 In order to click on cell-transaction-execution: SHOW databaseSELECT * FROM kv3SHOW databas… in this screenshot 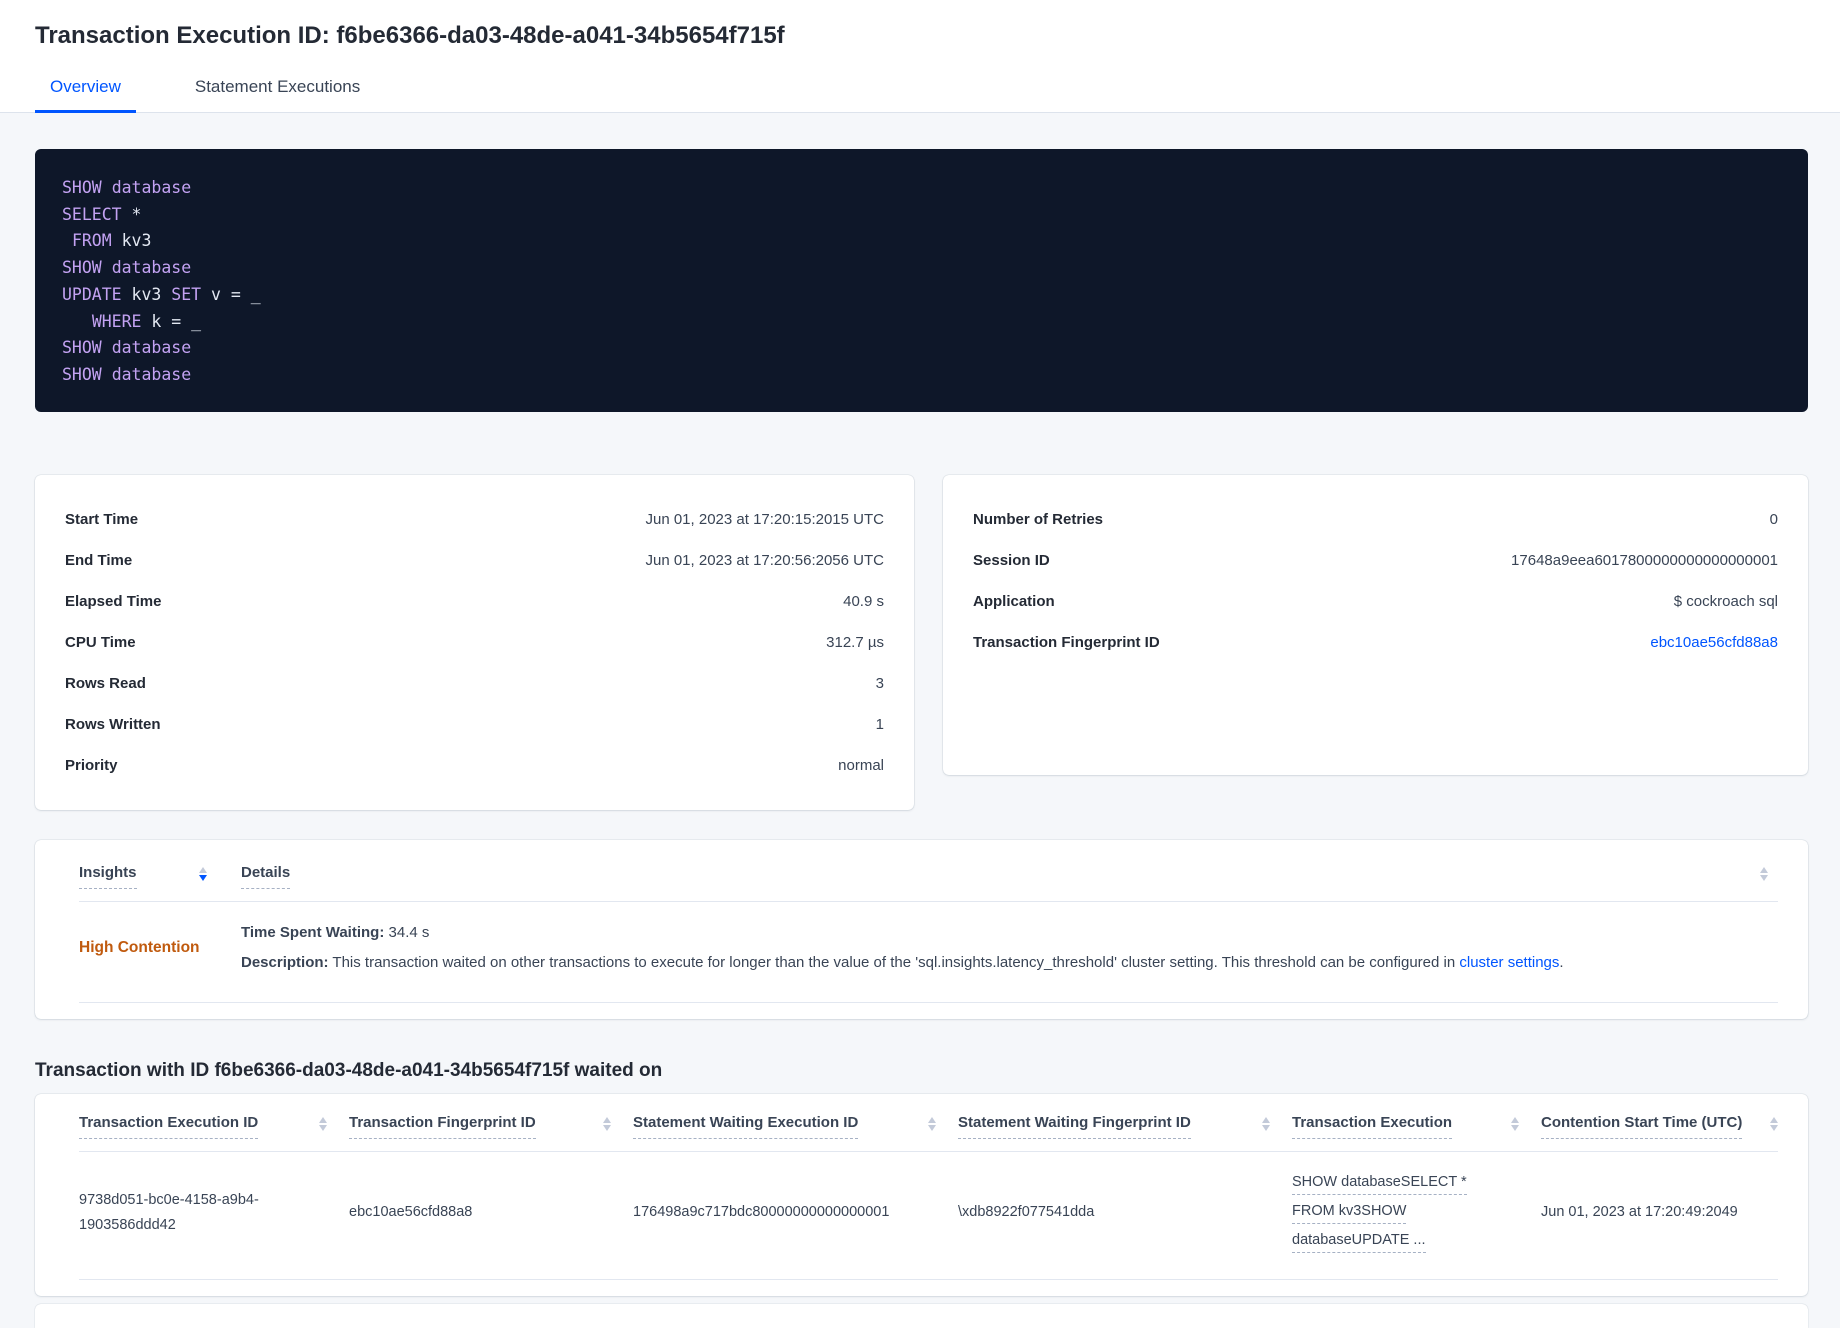, I will do `click(1405, 1212)`.